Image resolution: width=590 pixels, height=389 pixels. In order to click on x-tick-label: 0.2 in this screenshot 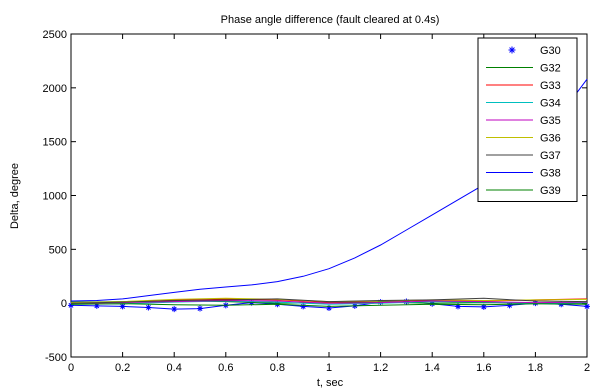, I will do `click(122, 368)`.